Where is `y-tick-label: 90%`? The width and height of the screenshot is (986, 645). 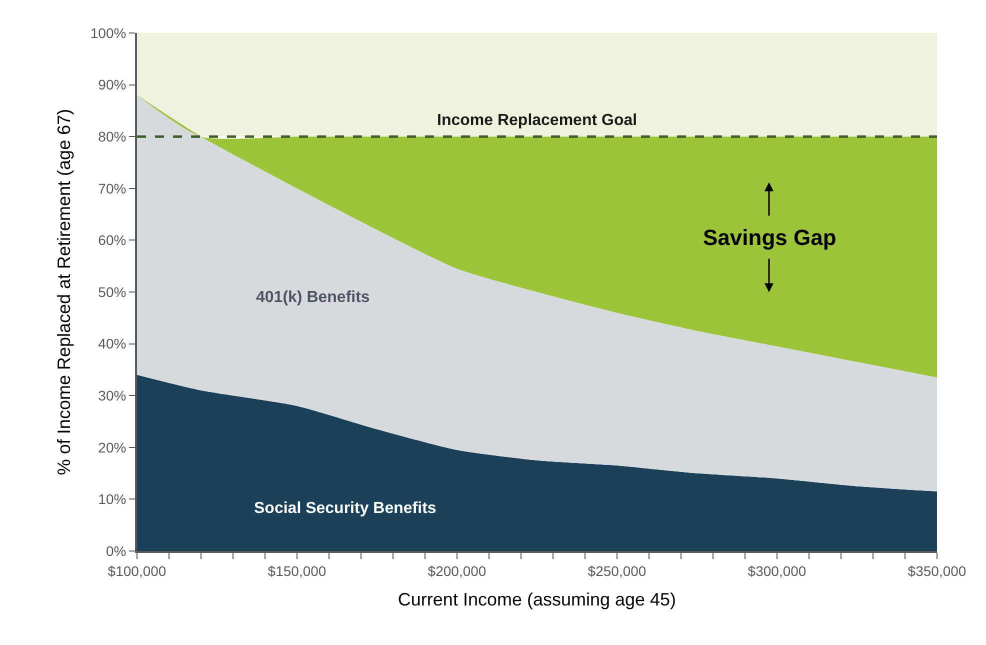
y-tick-label: 90% is located at coordinates (112, 84).